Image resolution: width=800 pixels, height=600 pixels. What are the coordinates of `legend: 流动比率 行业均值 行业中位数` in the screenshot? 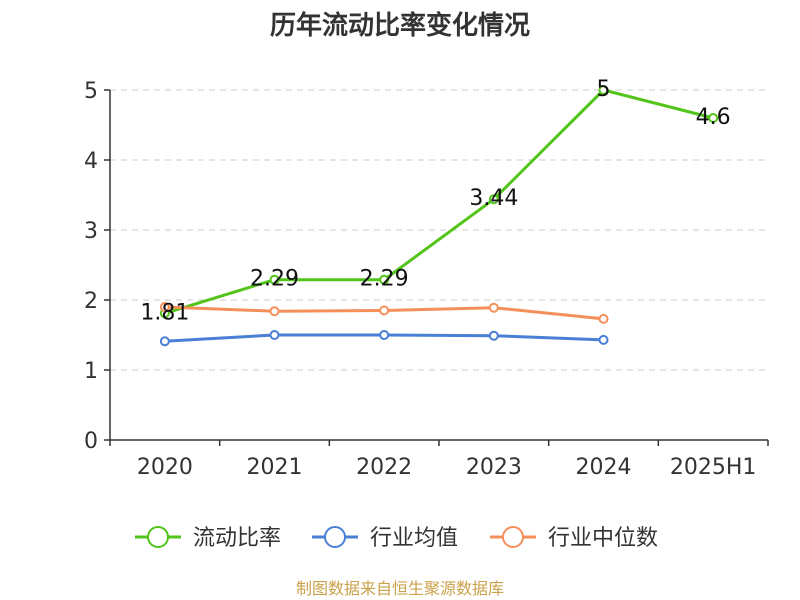 It's located at (396, 538).